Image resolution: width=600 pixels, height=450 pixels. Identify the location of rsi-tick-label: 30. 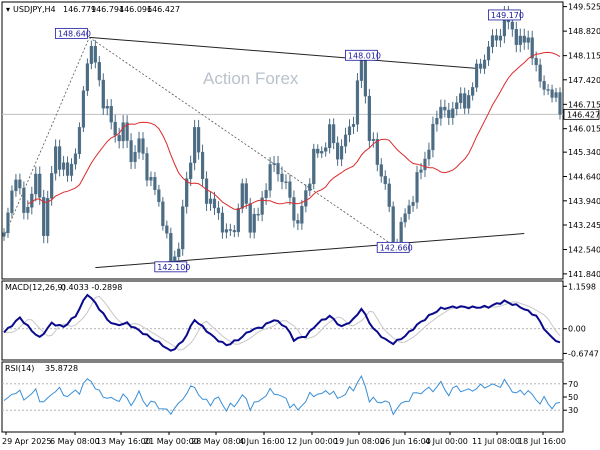
(573, 410).